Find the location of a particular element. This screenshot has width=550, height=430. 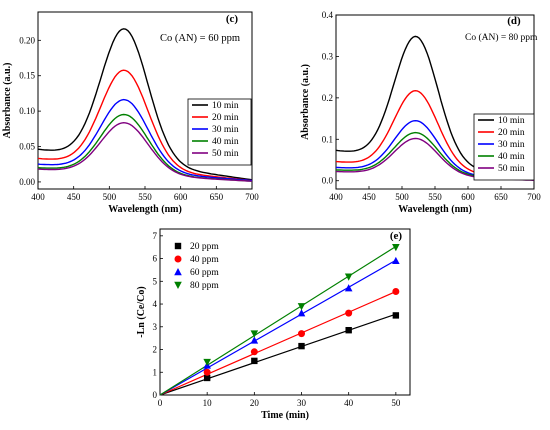

y-tick-label: 0.4 is located at coordinates (328, 15).